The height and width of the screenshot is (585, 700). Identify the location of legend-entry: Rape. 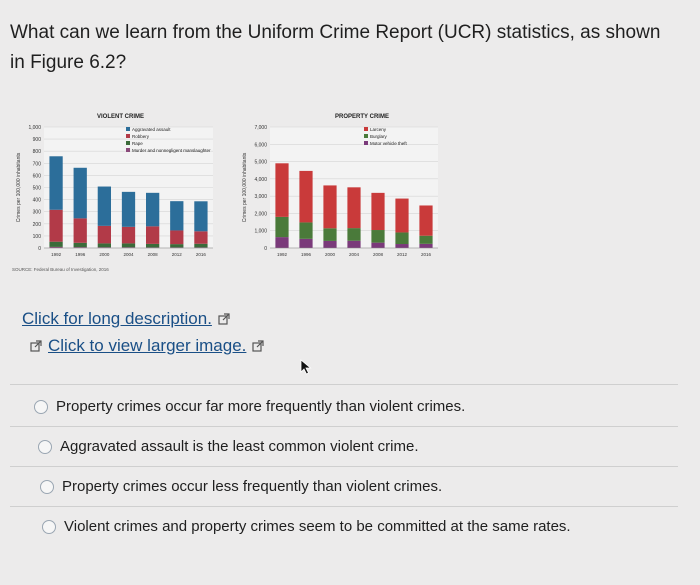
(137, 143).